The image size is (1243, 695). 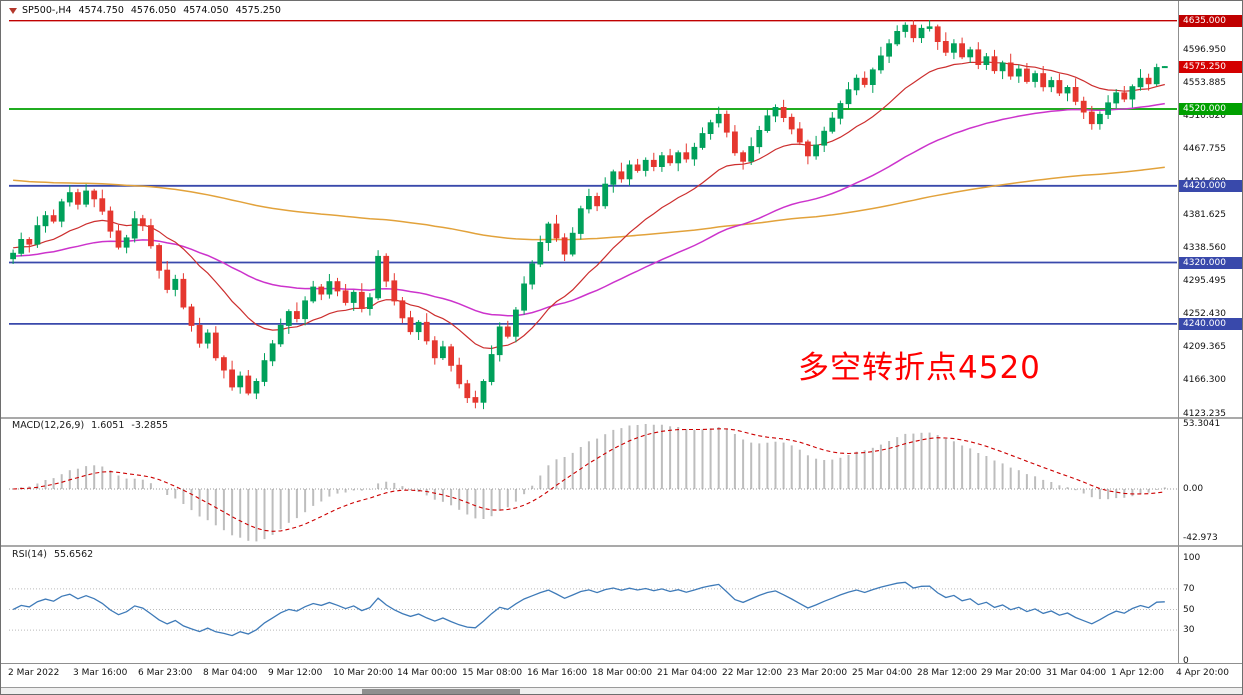 I want to click on scrollbar-thumb, so click(x=441, y=692).